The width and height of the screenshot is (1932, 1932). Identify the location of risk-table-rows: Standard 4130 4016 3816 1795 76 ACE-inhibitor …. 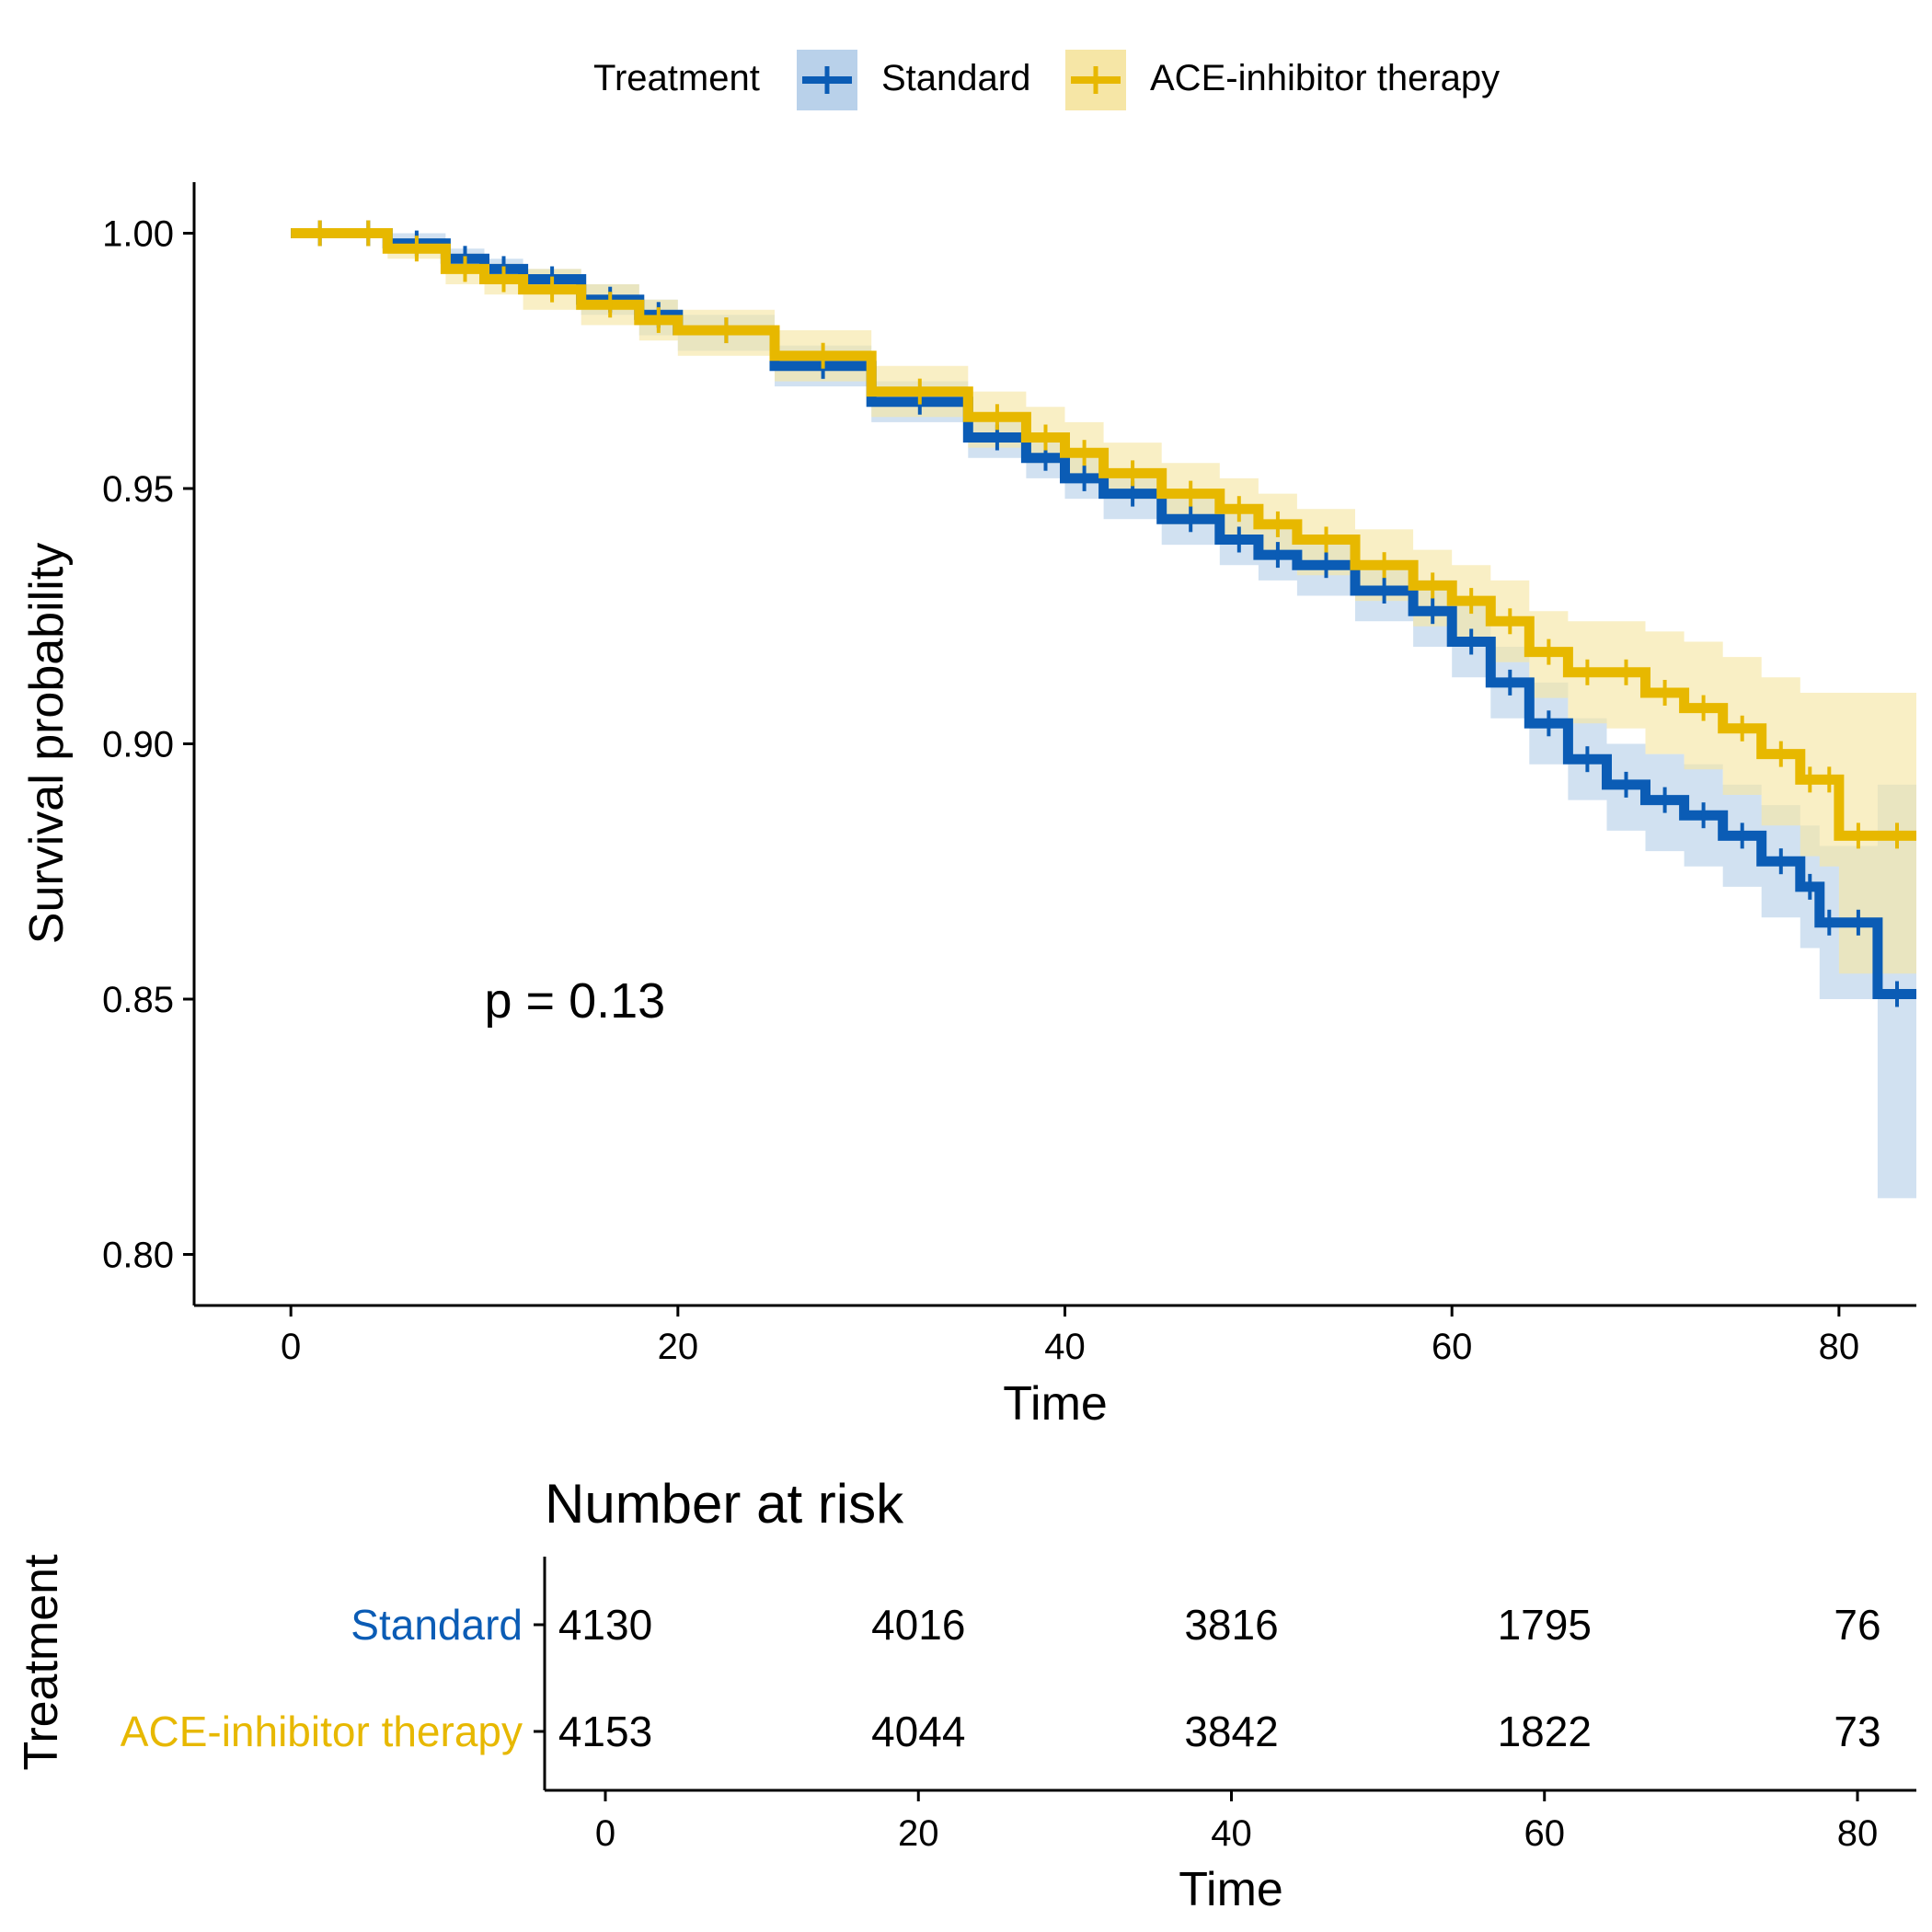
(1001, 1678).